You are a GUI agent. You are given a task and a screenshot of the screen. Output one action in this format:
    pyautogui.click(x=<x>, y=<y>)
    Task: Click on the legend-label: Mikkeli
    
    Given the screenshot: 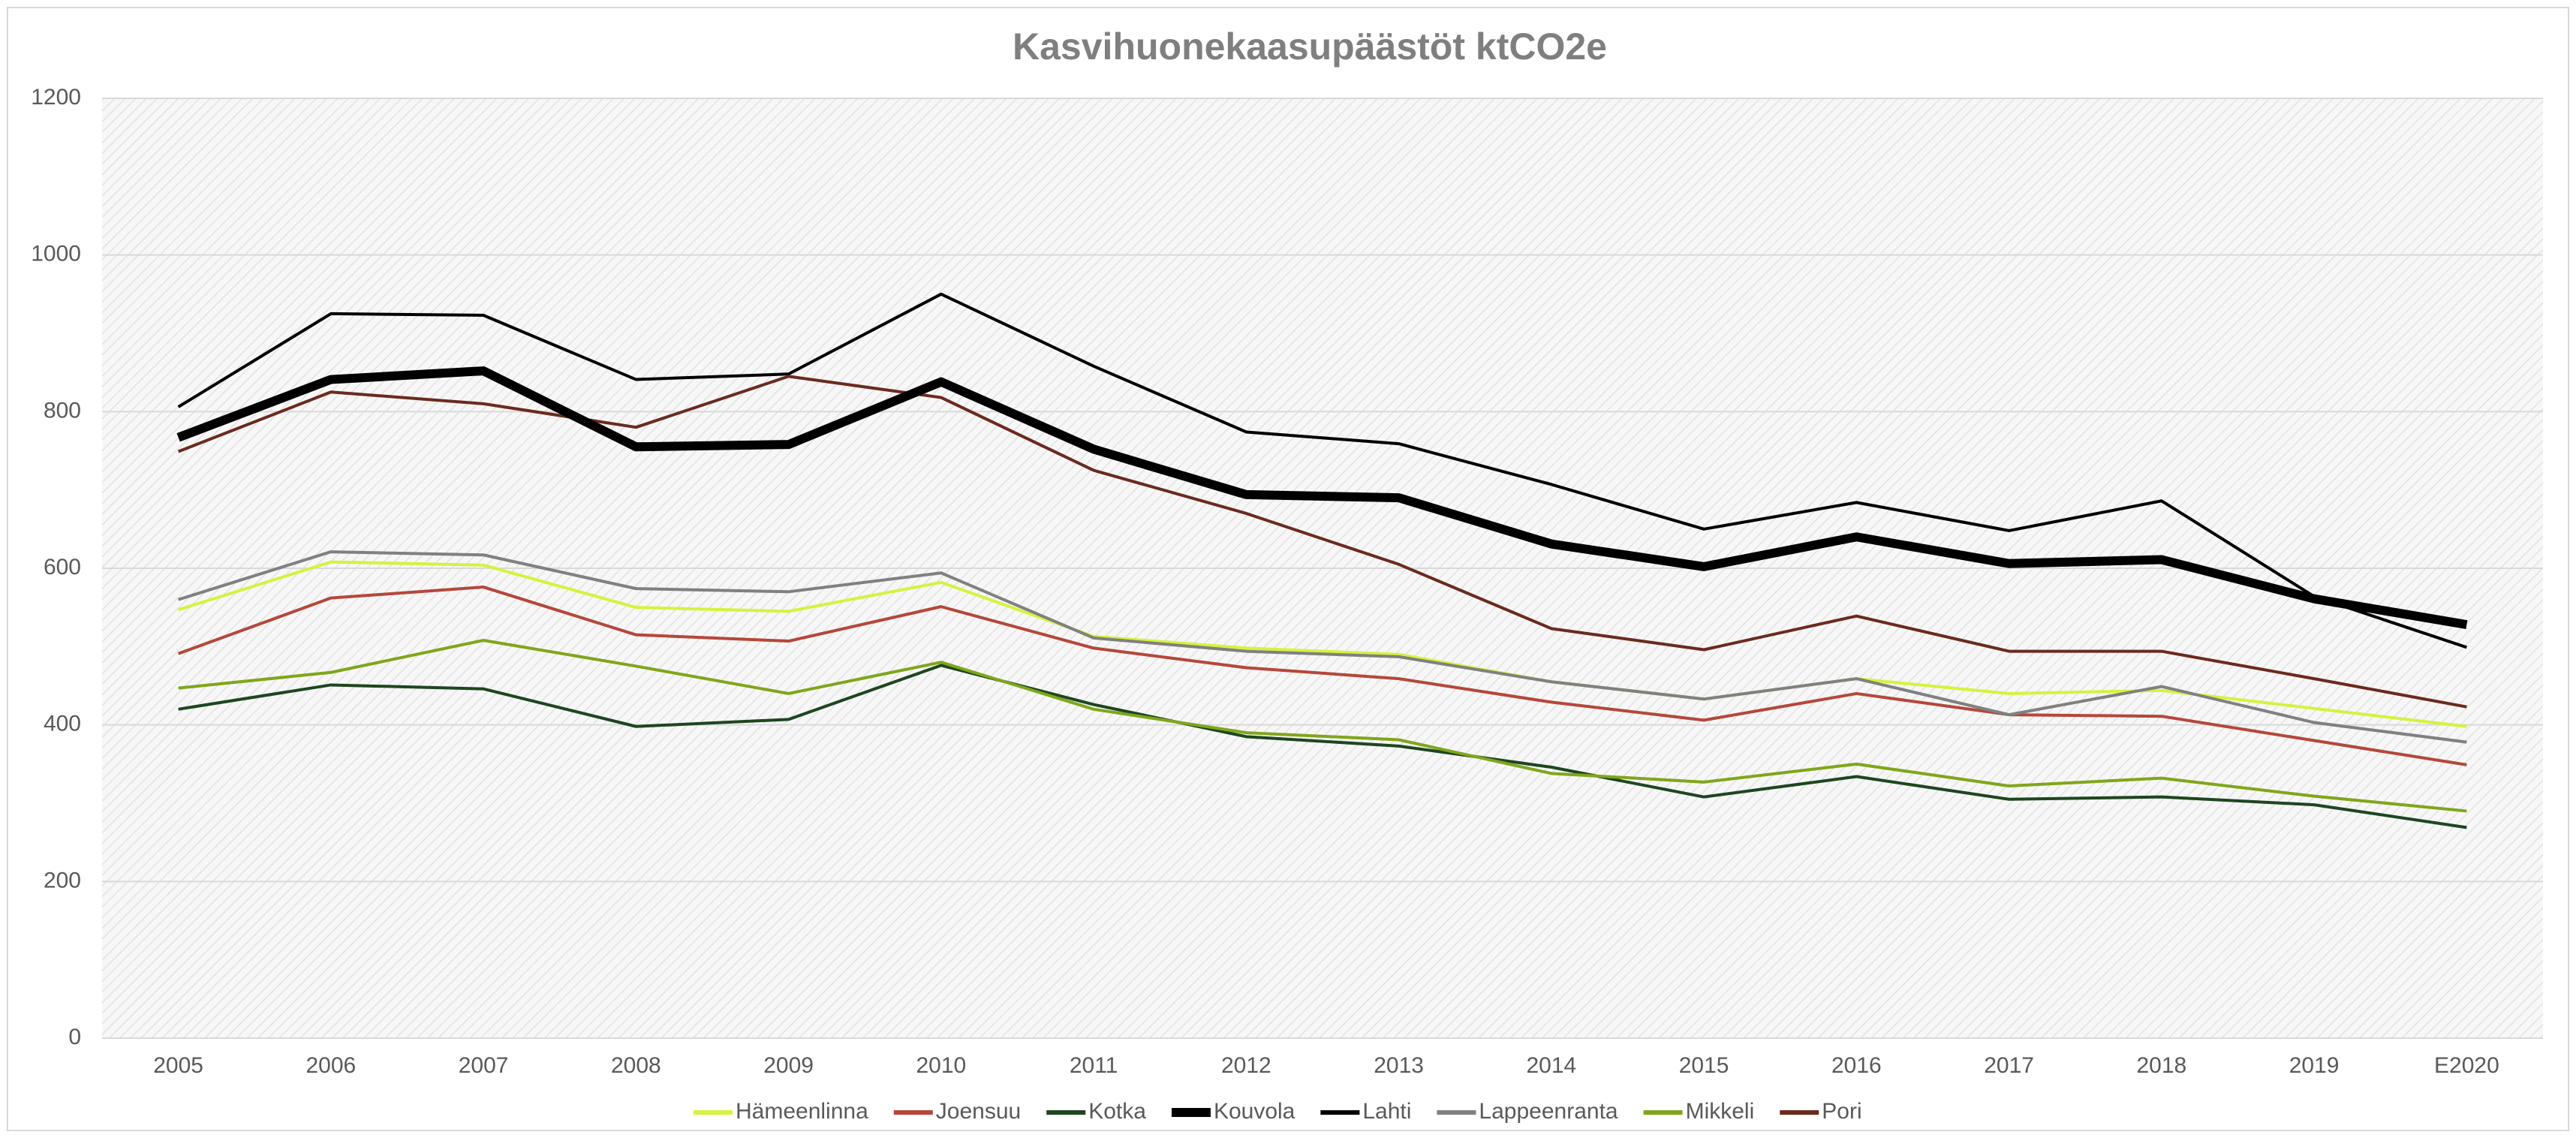 What is the action you would take?
    pyautogui.click(x=1720, y=1111)
    